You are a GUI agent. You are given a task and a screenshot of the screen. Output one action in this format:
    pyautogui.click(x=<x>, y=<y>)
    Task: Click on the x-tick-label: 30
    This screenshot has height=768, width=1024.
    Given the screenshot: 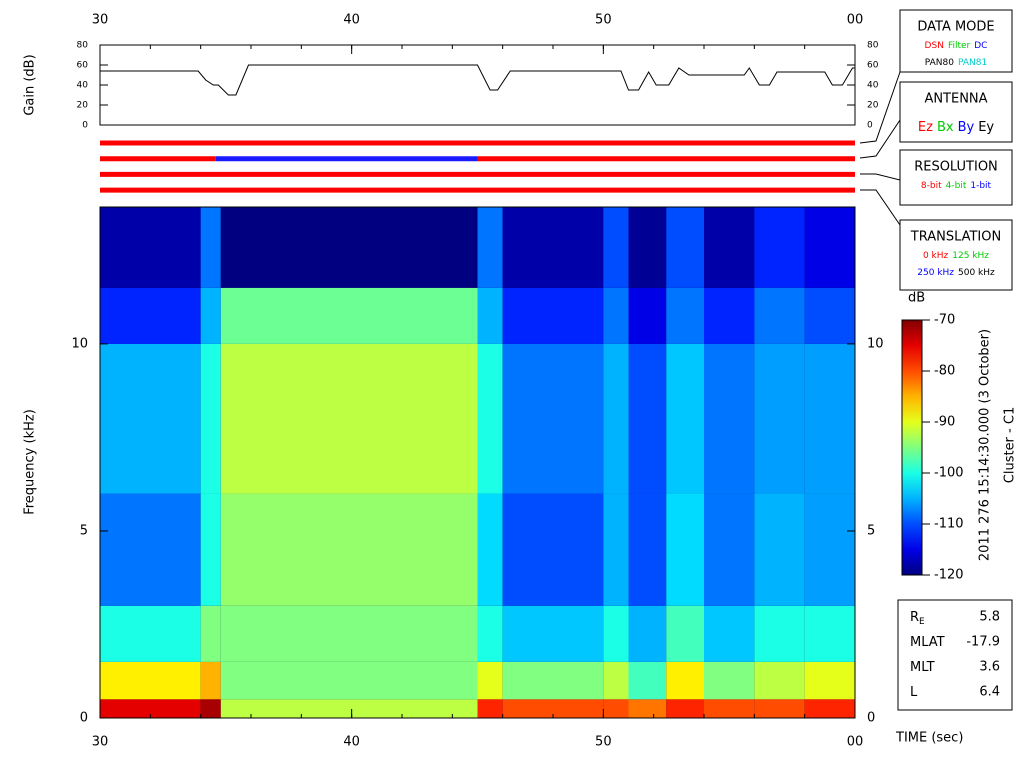 What is the action you would take?
    pyautogui.click(x=100, y=742)
    